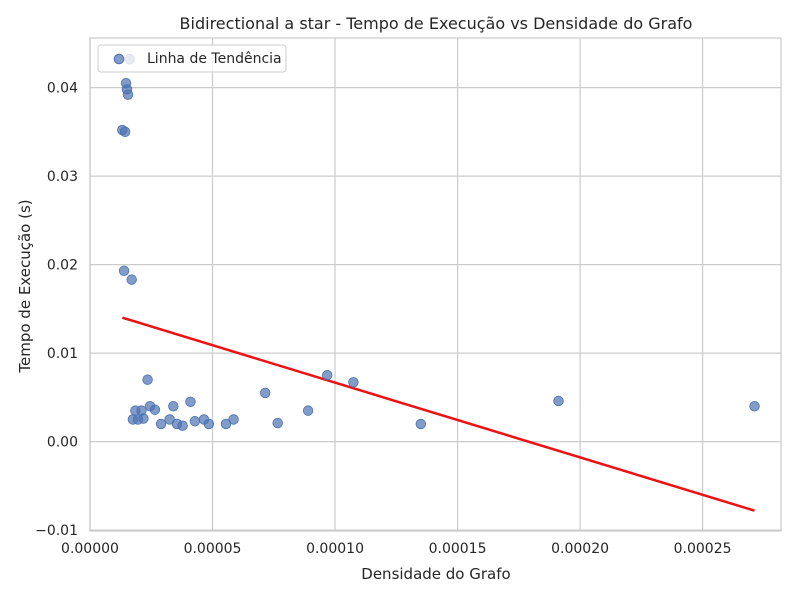 The image size is (800, 600). Describe the element at coordinates (25, 286) in the screenshot. I see `y-axis-label: Tempo de Execução (s)` at that location.